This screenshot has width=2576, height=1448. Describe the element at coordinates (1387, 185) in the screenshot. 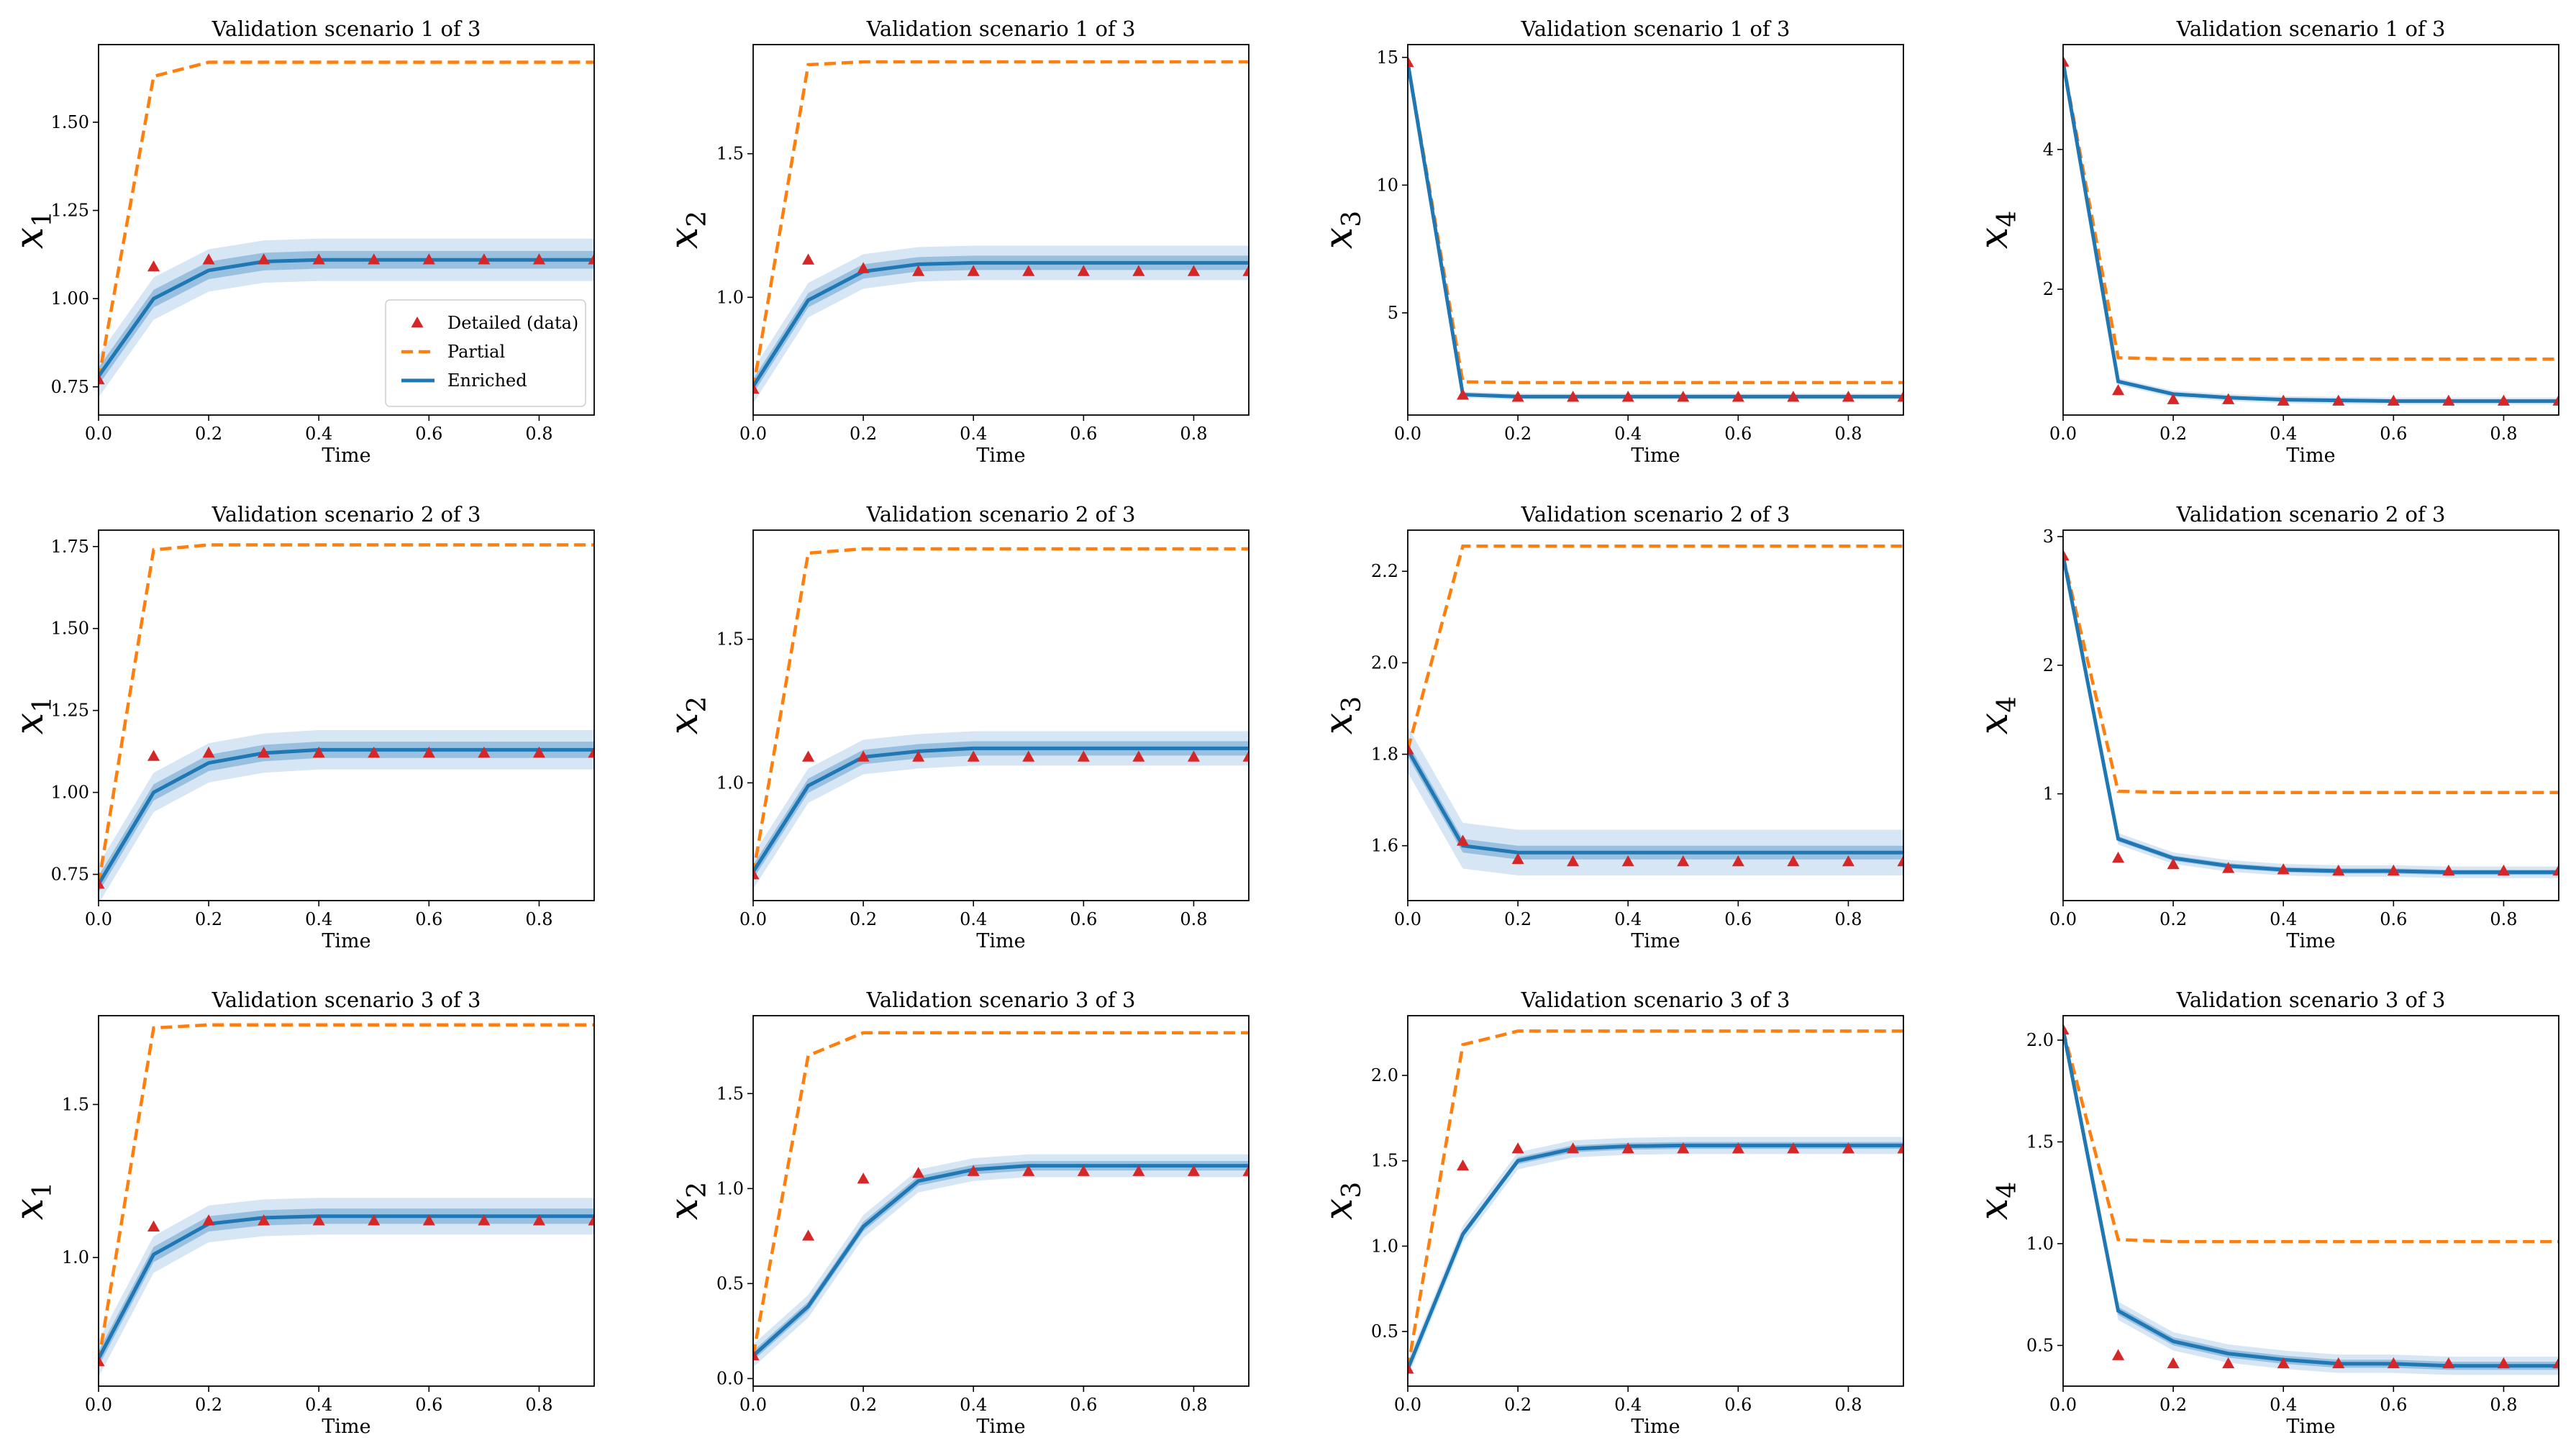

I see `y-tick-label: 10` at that location.